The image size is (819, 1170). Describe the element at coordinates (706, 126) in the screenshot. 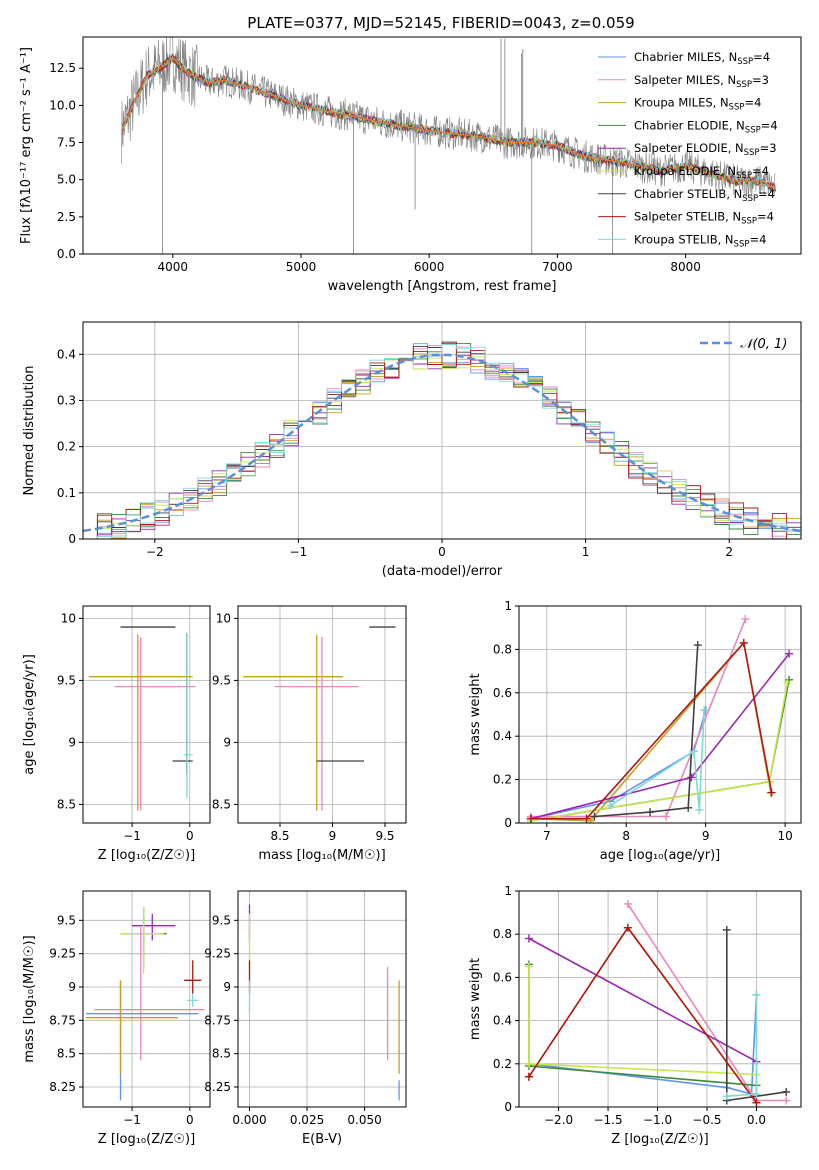

I see `legend-entry: Chabrier ELODIE, NSSP=4` at that location.